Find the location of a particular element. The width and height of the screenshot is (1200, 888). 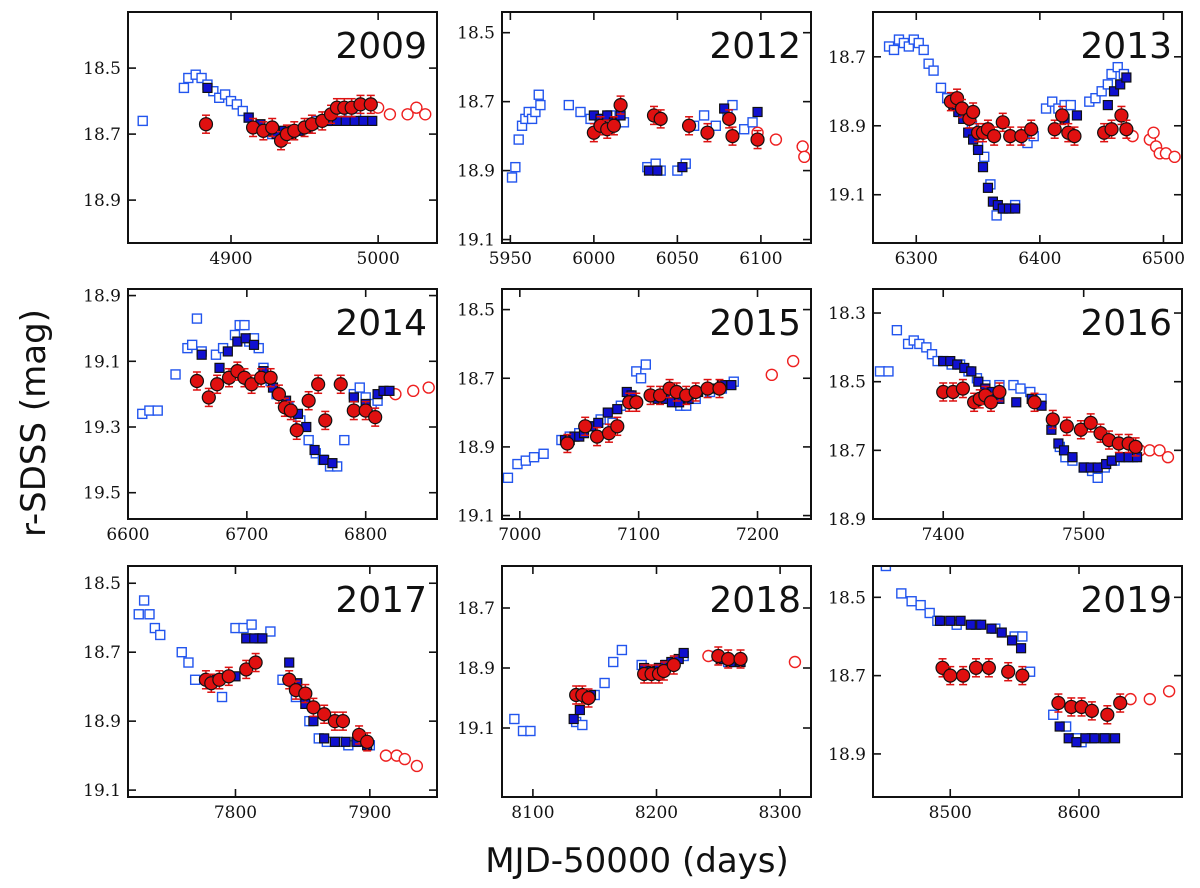

x-tick-label: 8300 is located at coordinates (779, 813).